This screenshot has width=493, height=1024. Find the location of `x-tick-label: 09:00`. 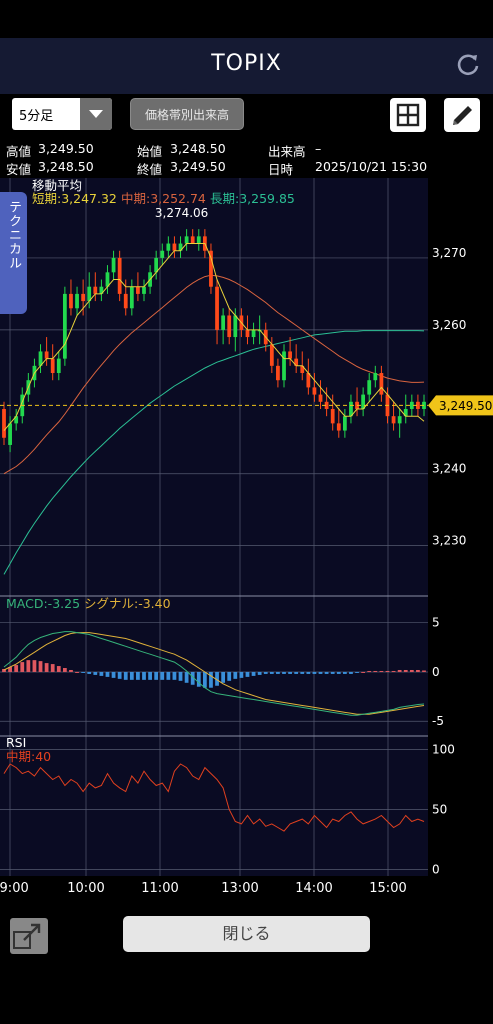

x-tick-label: 09:00 is located at coordinates (14, 888).